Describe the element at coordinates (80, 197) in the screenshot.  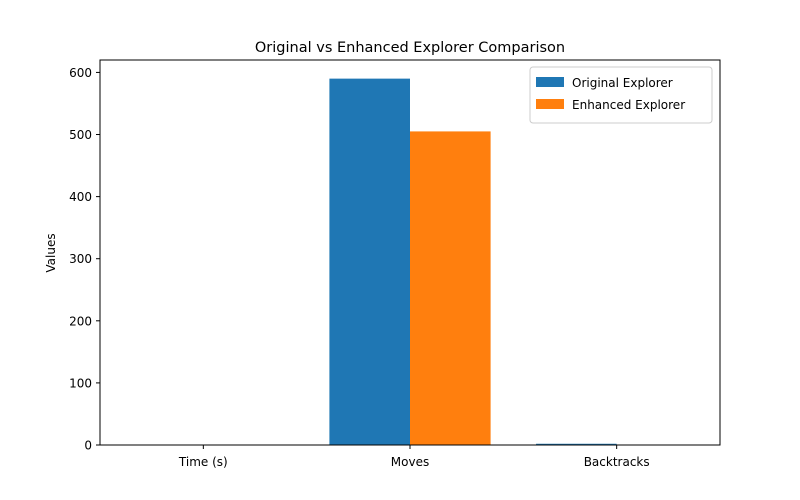
I see `y-tick-label: 400` at that location.